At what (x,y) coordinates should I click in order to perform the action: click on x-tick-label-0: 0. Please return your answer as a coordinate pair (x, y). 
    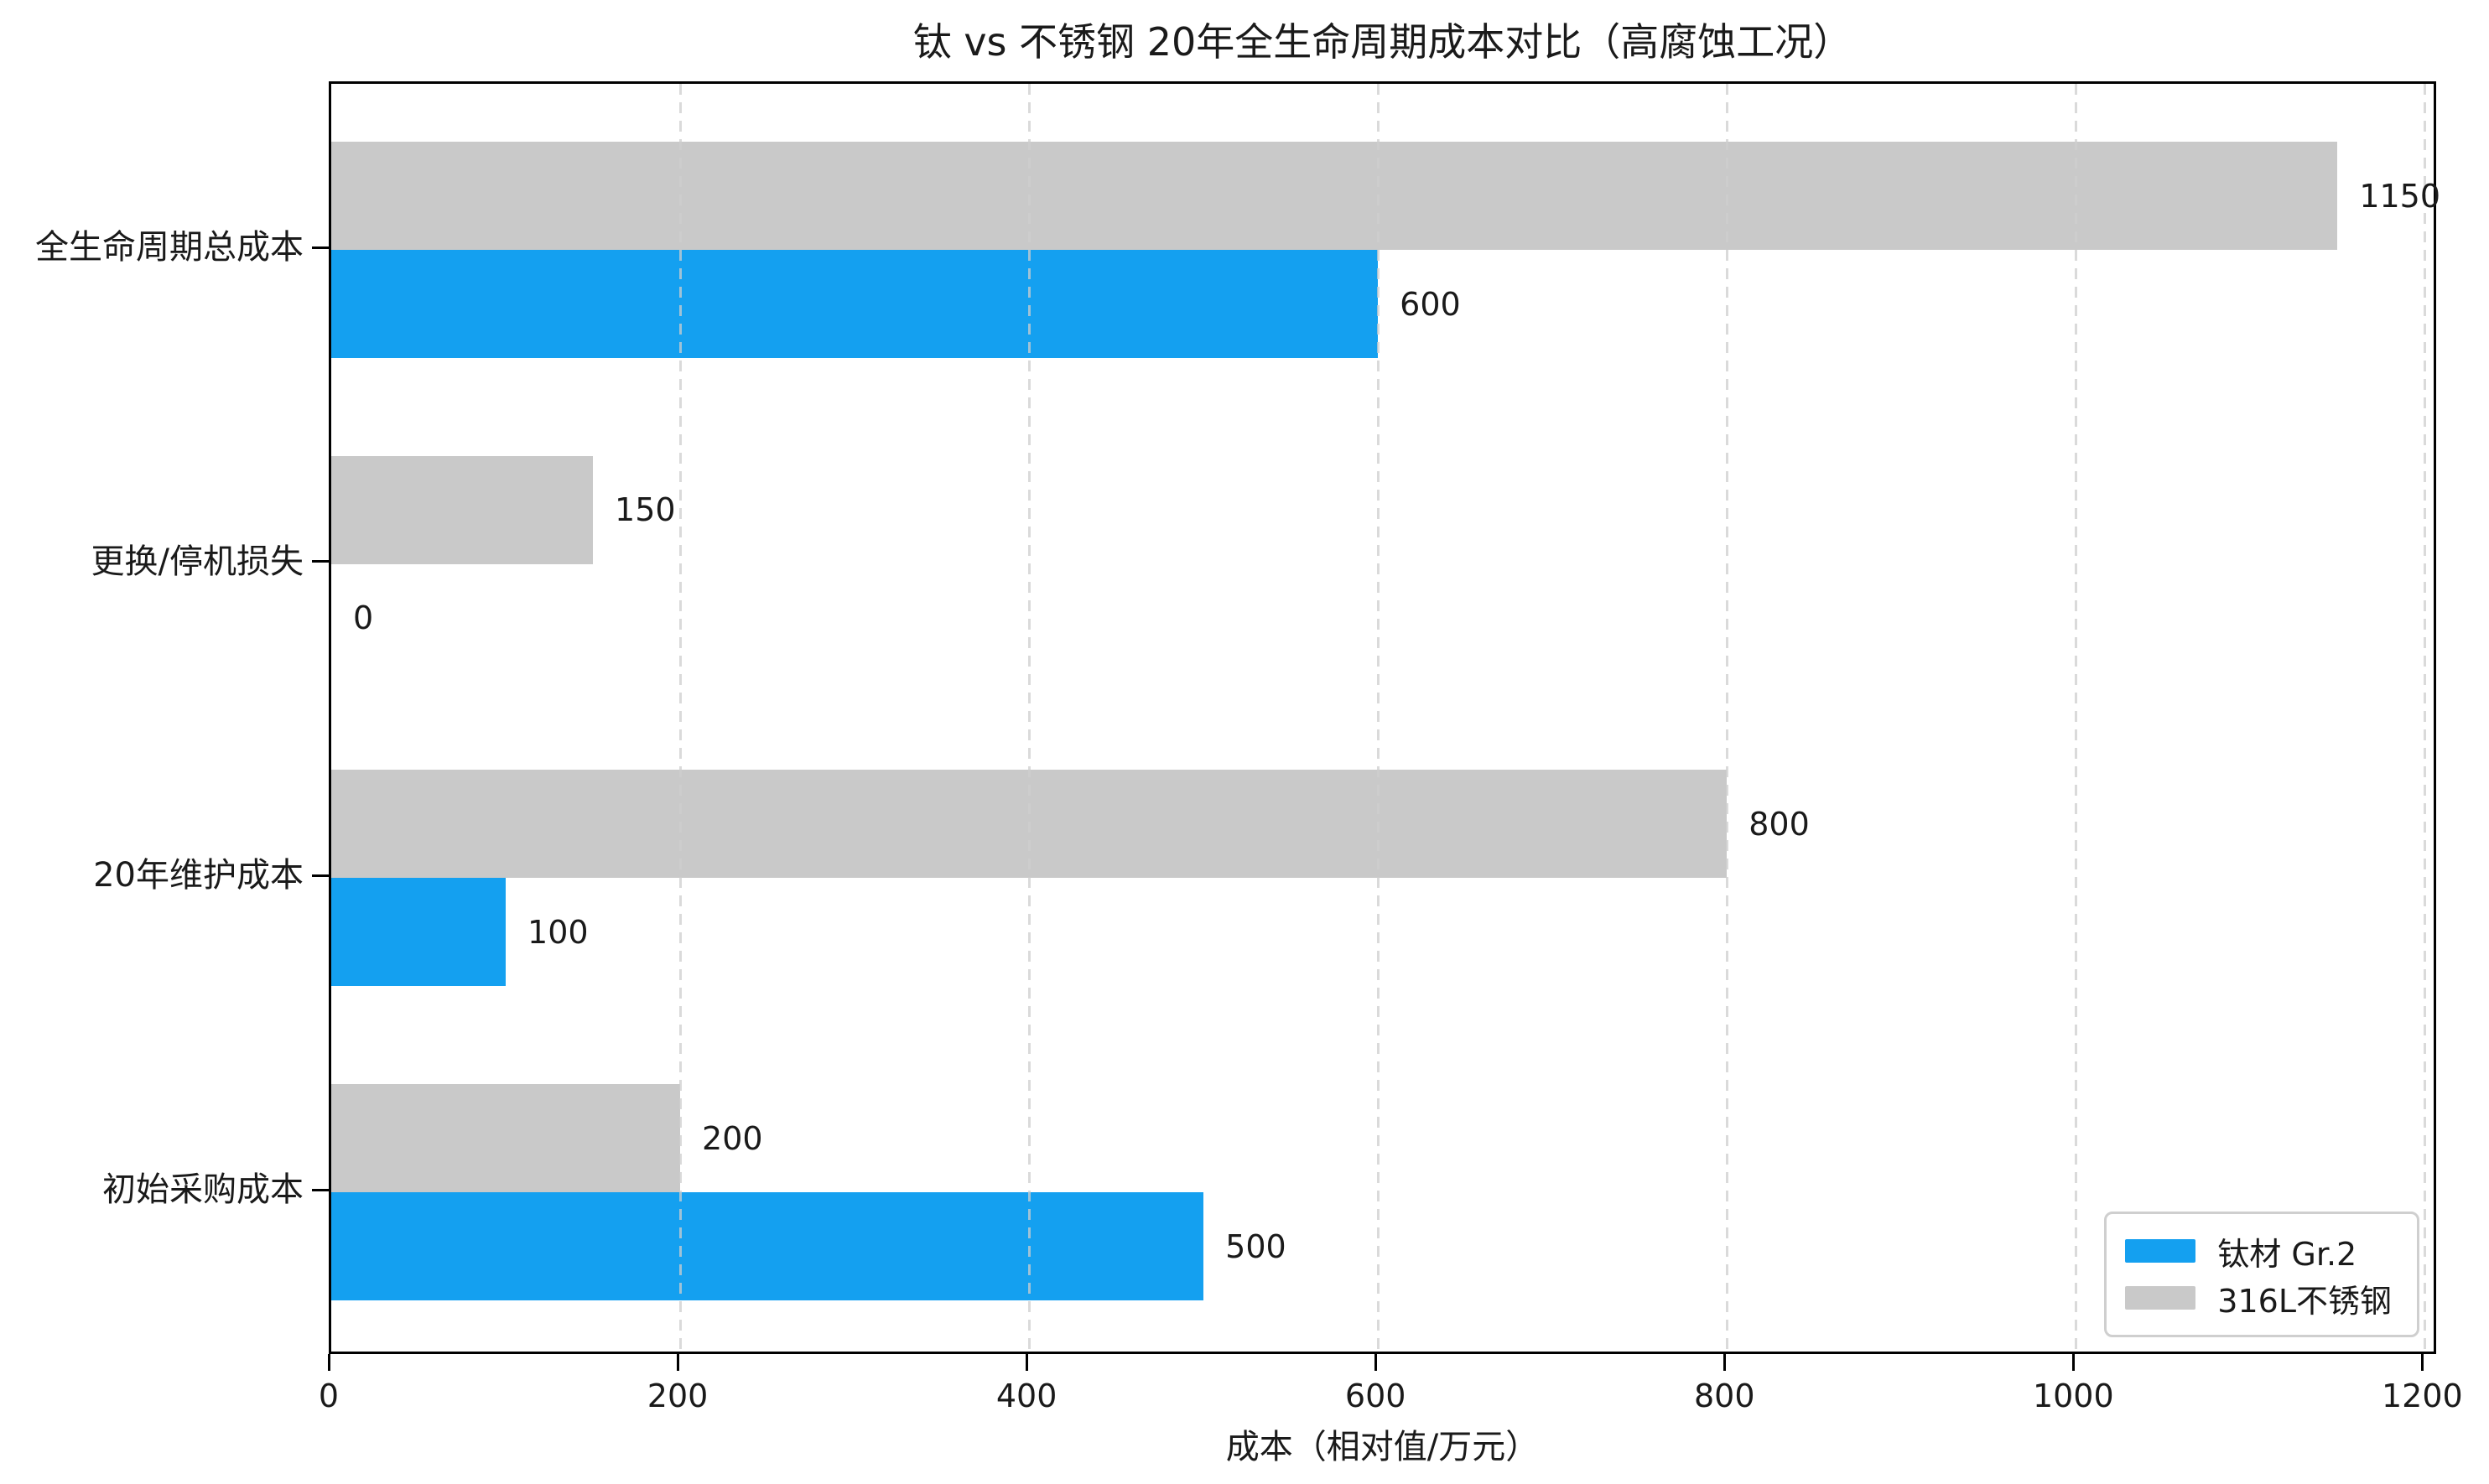
    Looking at the image, I should click on (329, 1396).